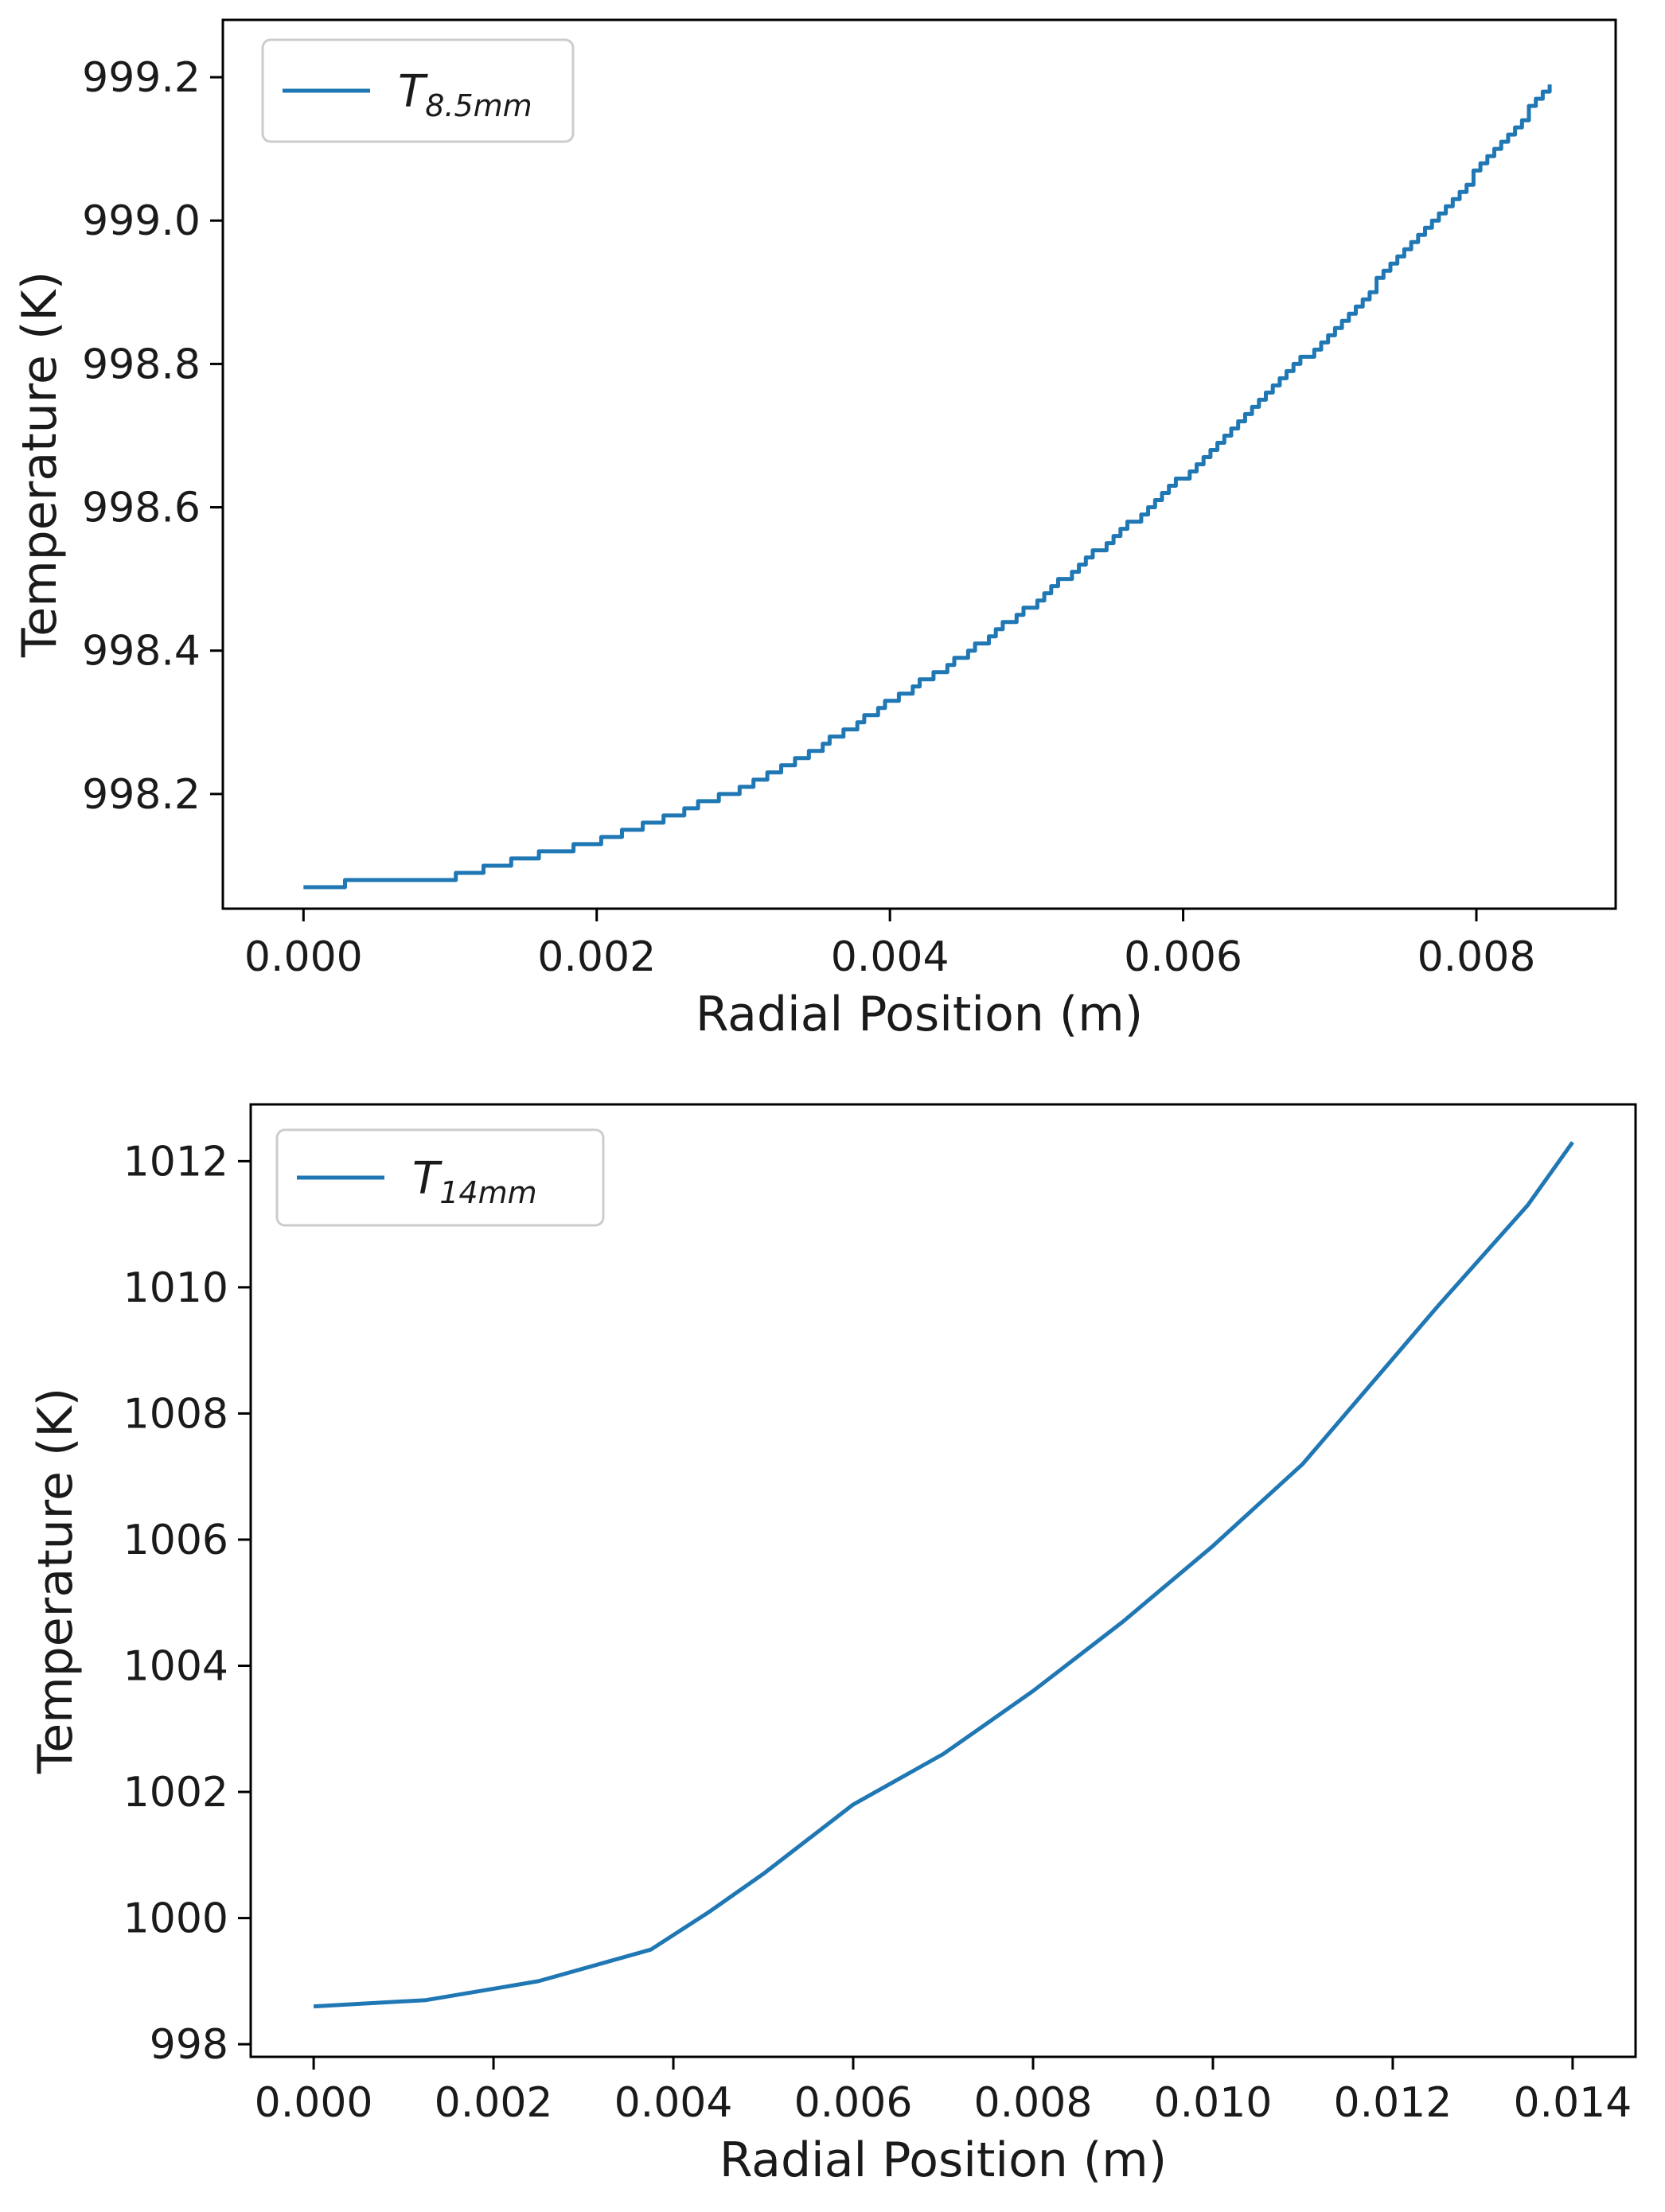 The width and height of the screenshot is (1665, 2212). What do you see at coordinates (175, 1414) in the screenshot?
I see `y-tick-label: 1008` at bounding box center [175, 1414].